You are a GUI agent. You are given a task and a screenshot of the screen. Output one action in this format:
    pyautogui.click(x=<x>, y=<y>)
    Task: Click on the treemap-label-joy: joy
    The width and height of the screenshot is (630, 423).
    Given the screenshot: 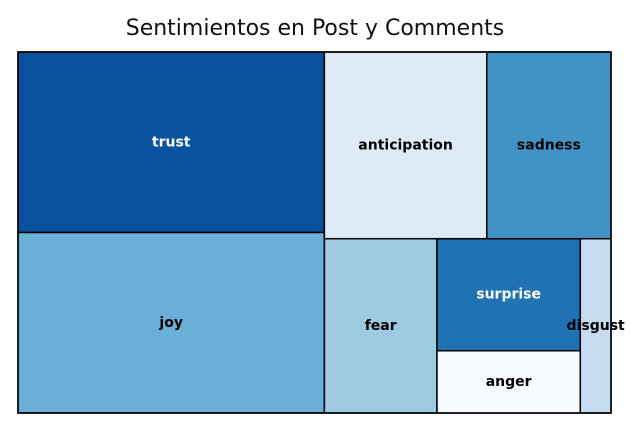 What is the action you would take?
    pyautogui.click(x=170, y=323)
    